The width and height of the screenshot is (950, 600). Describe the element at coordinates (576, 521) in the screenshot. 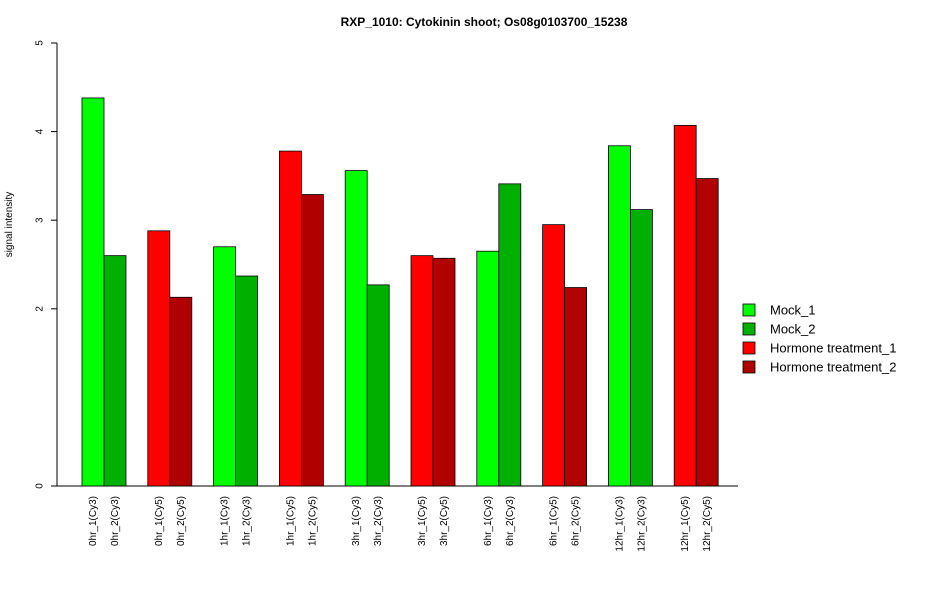

I see `category-label: 6hr_2(Cy5)` at that location.